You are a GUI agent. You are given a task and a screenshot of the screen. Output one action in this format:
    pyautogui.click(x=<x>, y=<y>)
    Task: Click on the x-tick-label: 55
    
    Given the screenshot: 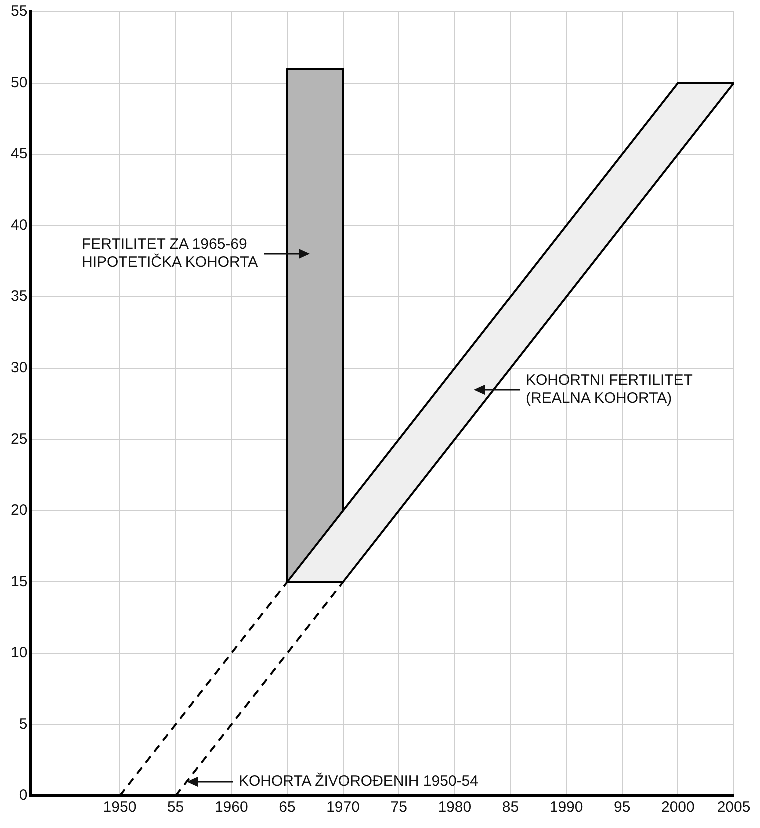 What is the action you would take?
    pyautogui.click(x=175, y=807)
    